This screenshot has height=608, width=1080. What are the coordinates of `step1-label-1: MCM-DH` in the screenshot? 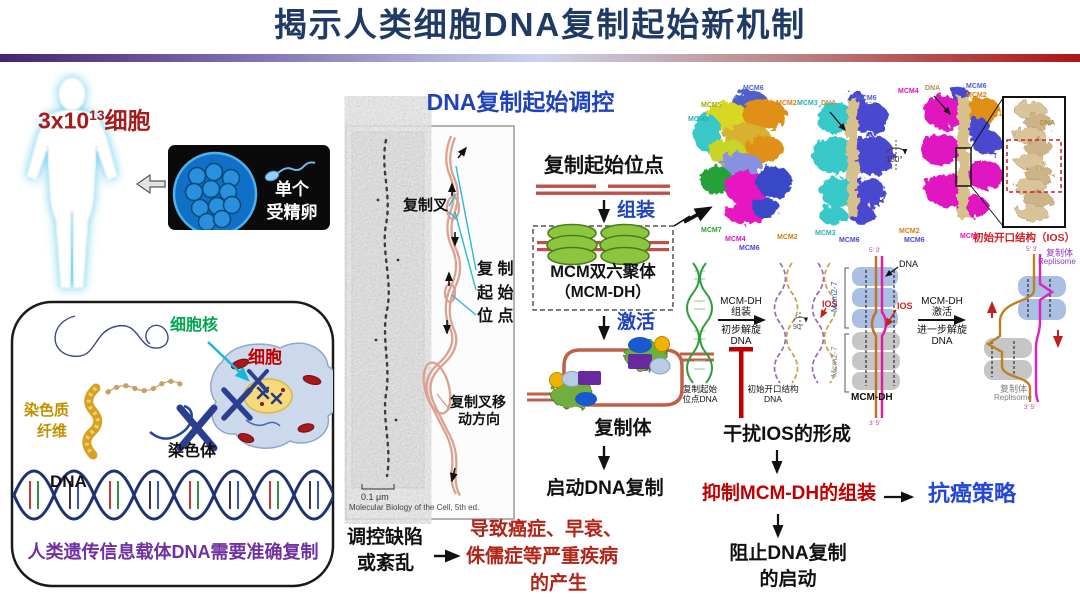 It's located at (741, 301).